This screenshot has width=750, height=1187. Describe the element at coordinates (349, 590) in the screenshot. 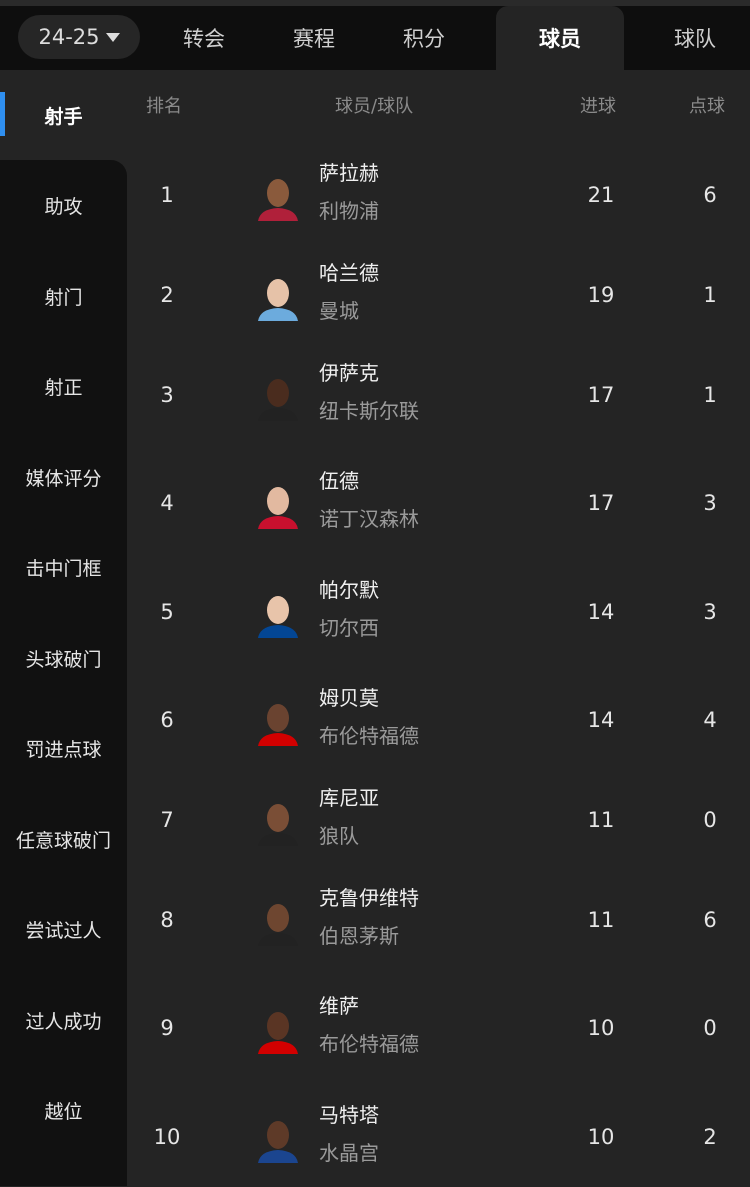

I see `player-name: 帕尔默` at that location.